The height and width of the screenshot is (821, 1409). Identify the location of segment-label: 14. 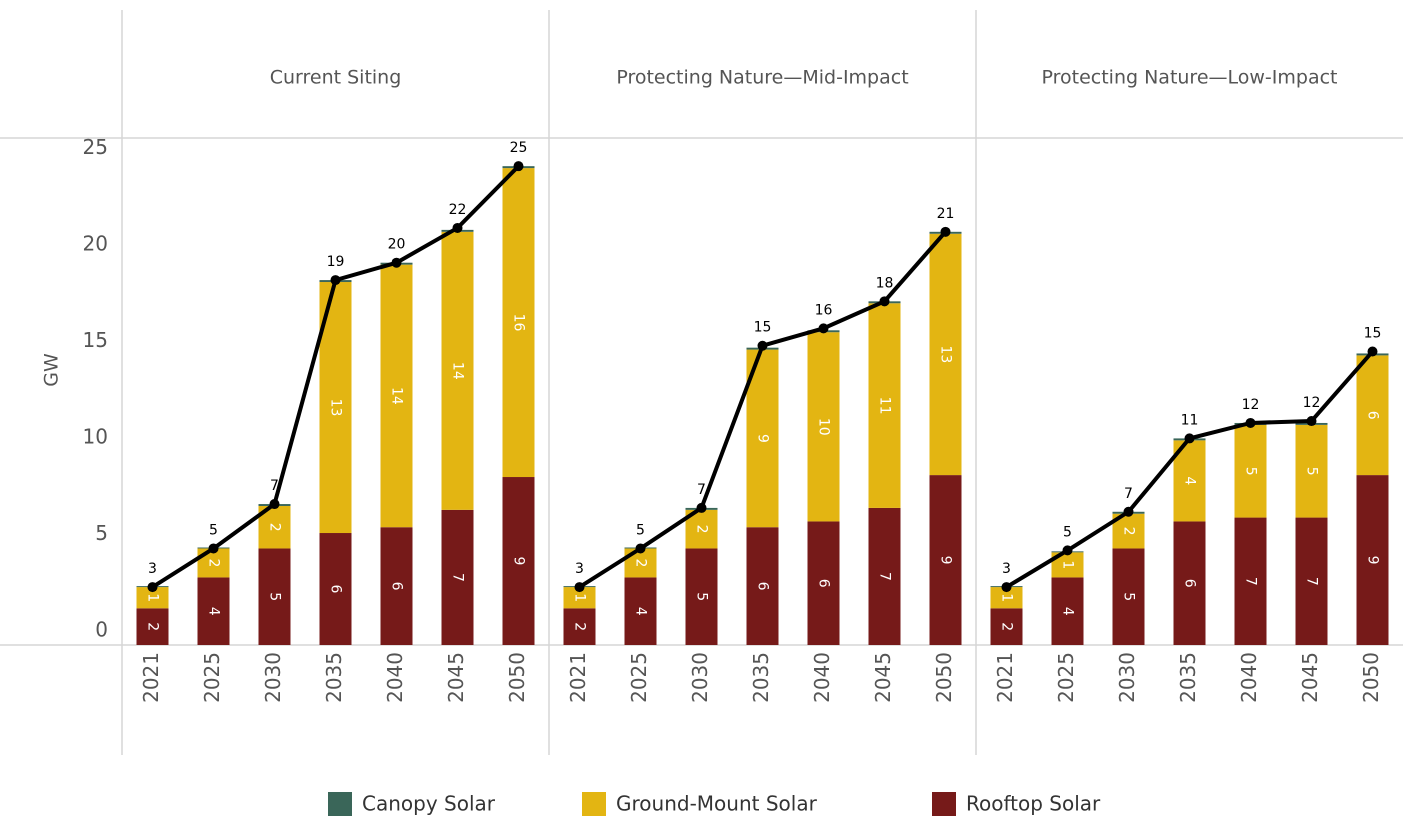
(397, 396).